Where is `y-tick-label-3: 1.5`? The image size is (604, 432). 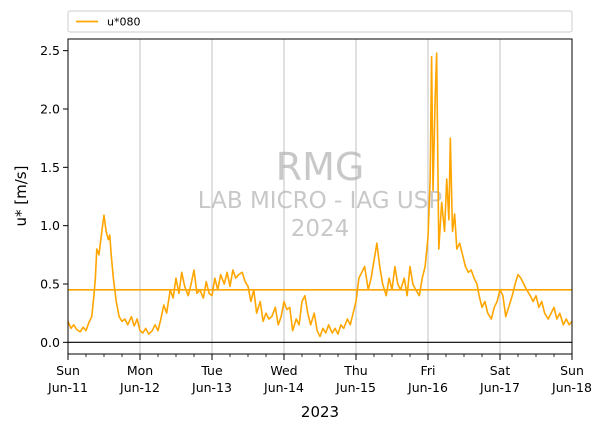 y-tick-label-3: 1.5 is located at coordinates (50, 167).